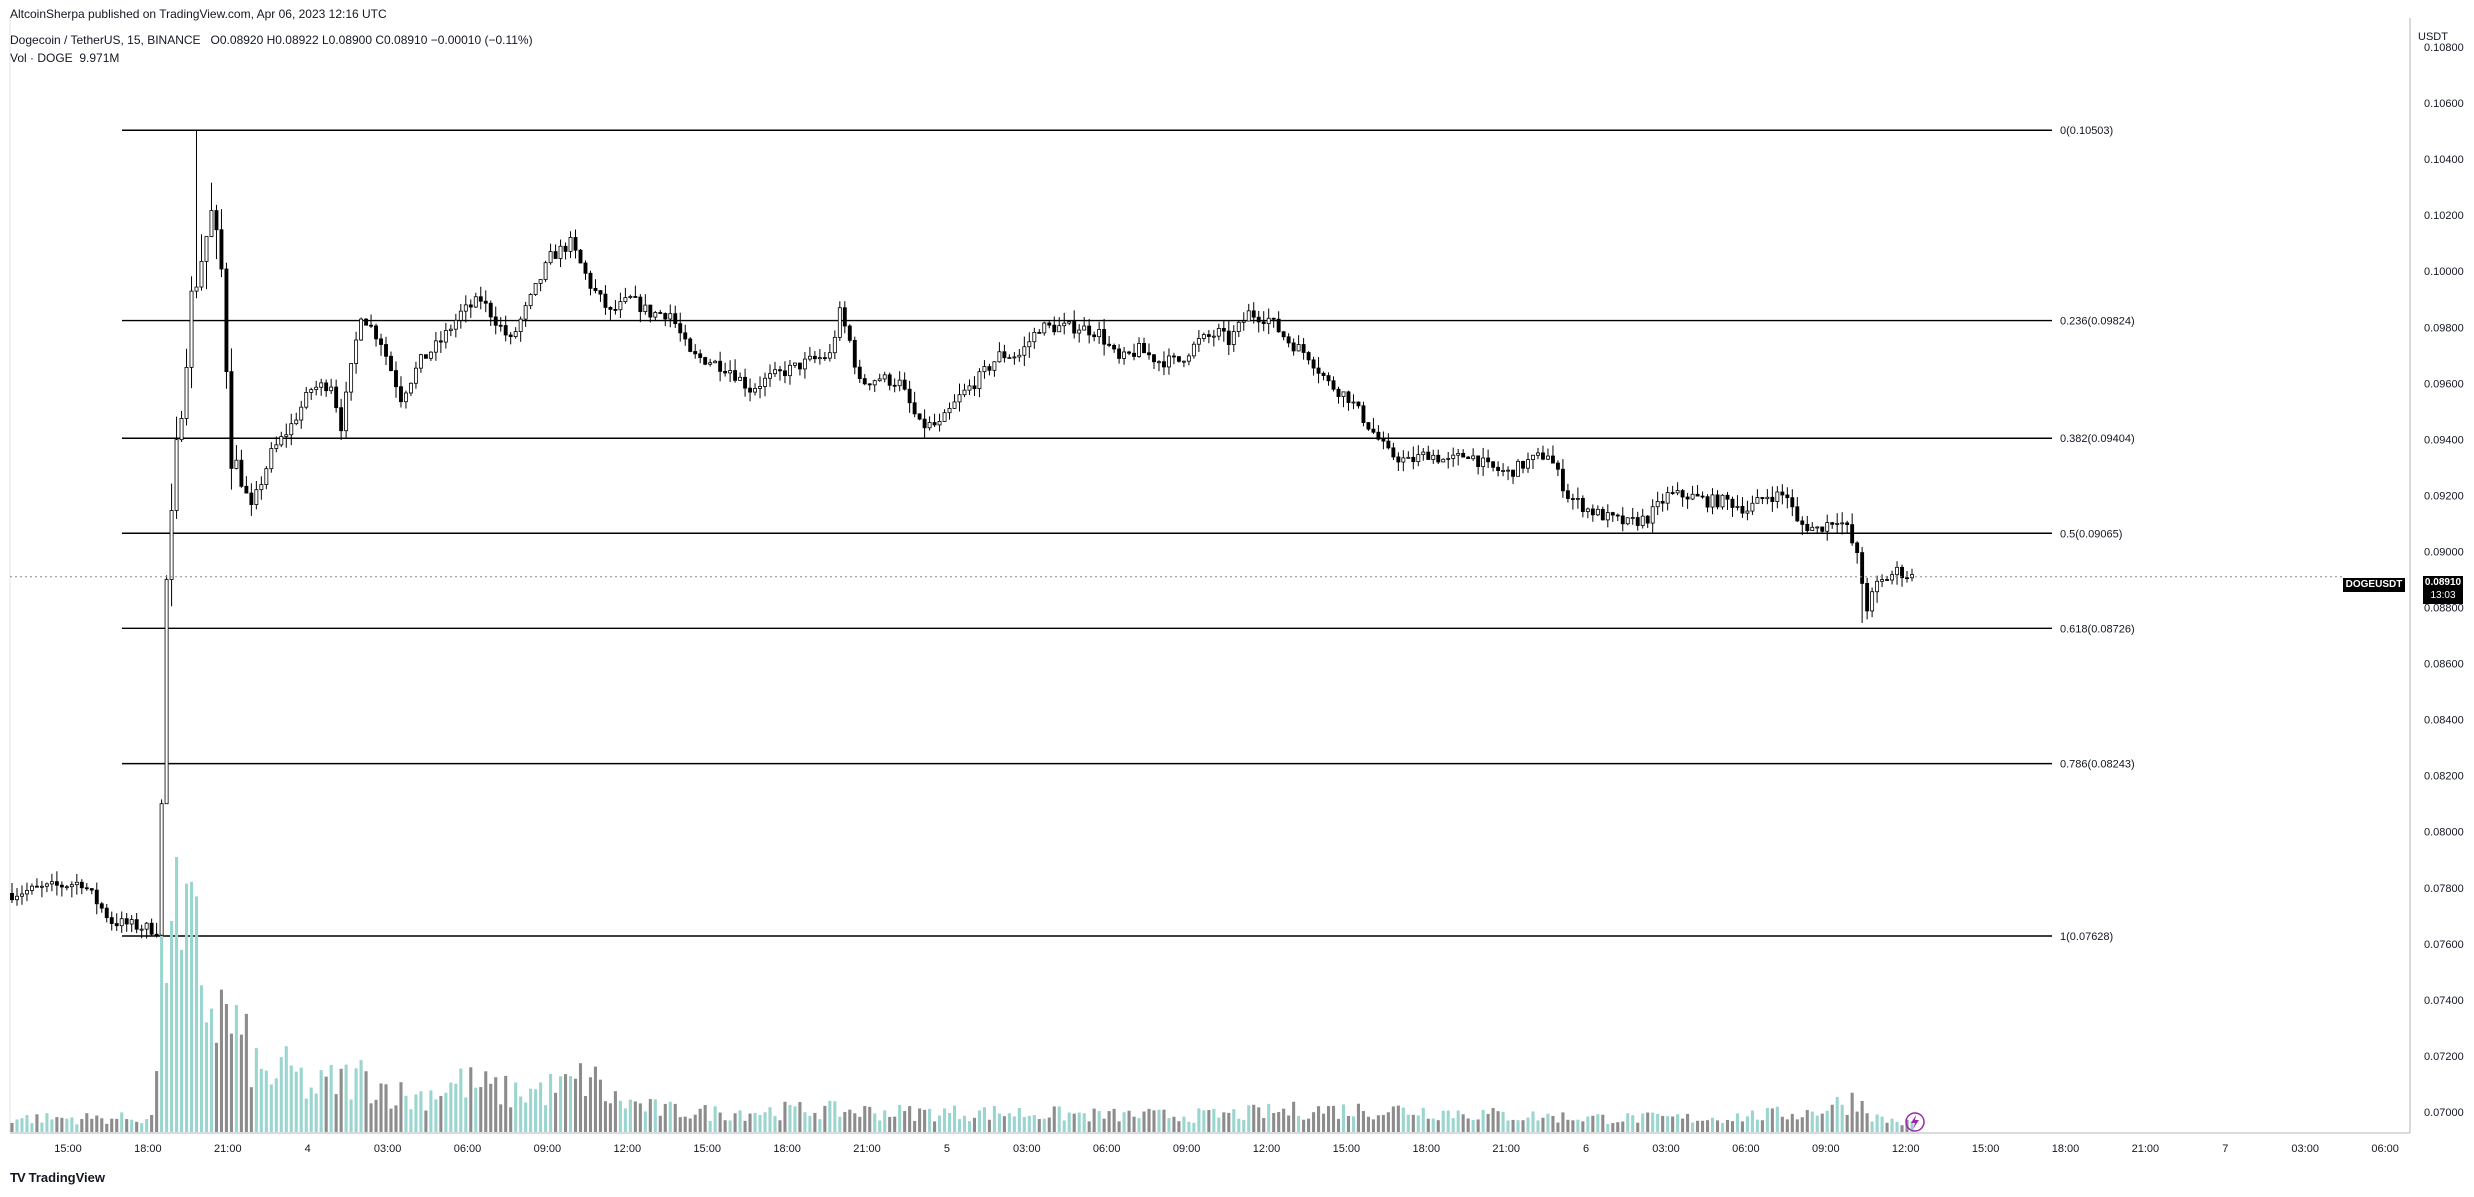 The width and height of the screenshot is (2474, 1197). What do you see at coordinates (57, 1177) in the screenshot?
I see `tradingview-logo: TV TradingView` at bounding box center [57, 1177].